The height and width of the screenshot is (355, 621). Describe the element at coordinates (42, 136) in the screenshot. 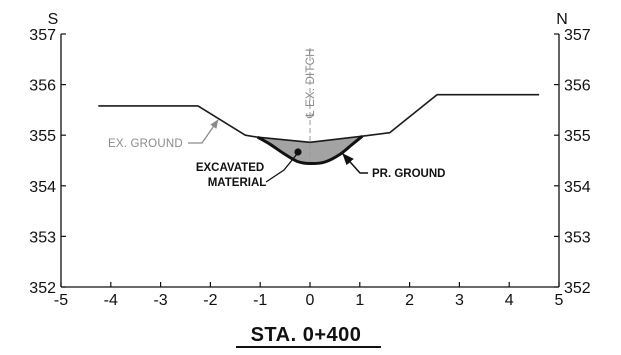

I see `y-tick-label-left: 355` at that location.